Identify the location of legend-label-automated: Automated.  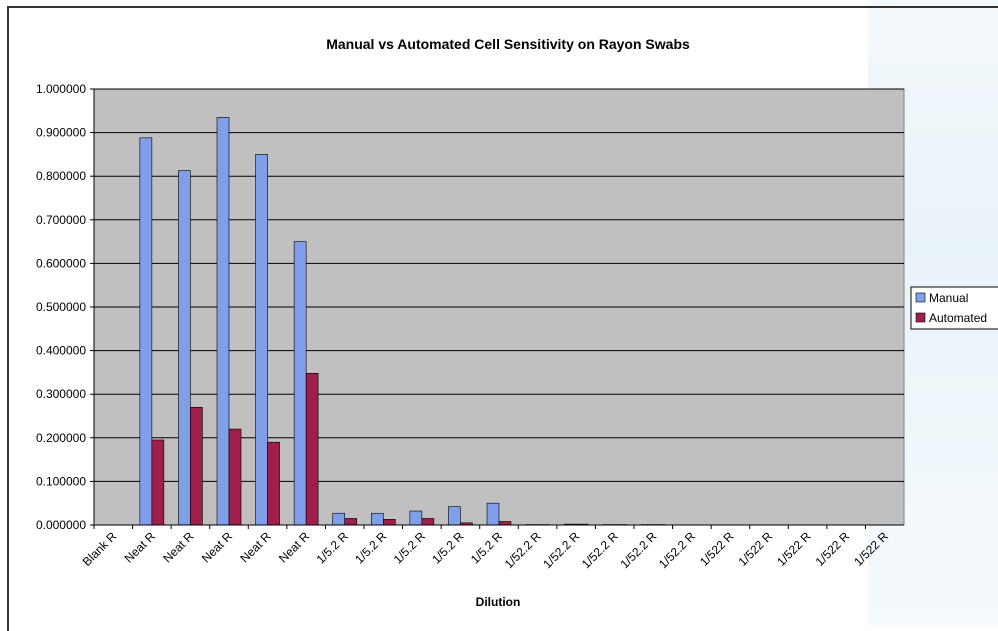
(958, 318).